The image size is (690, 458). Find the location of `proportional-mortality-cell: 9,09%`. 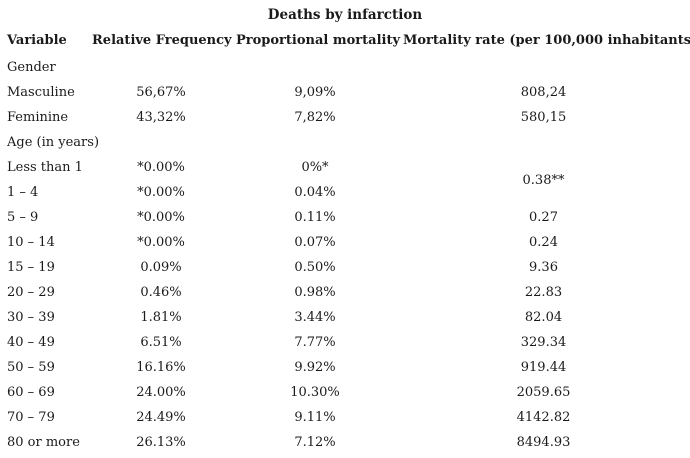

proportional-mortality-cell: 9,09% is located at coordinates (315, 92).